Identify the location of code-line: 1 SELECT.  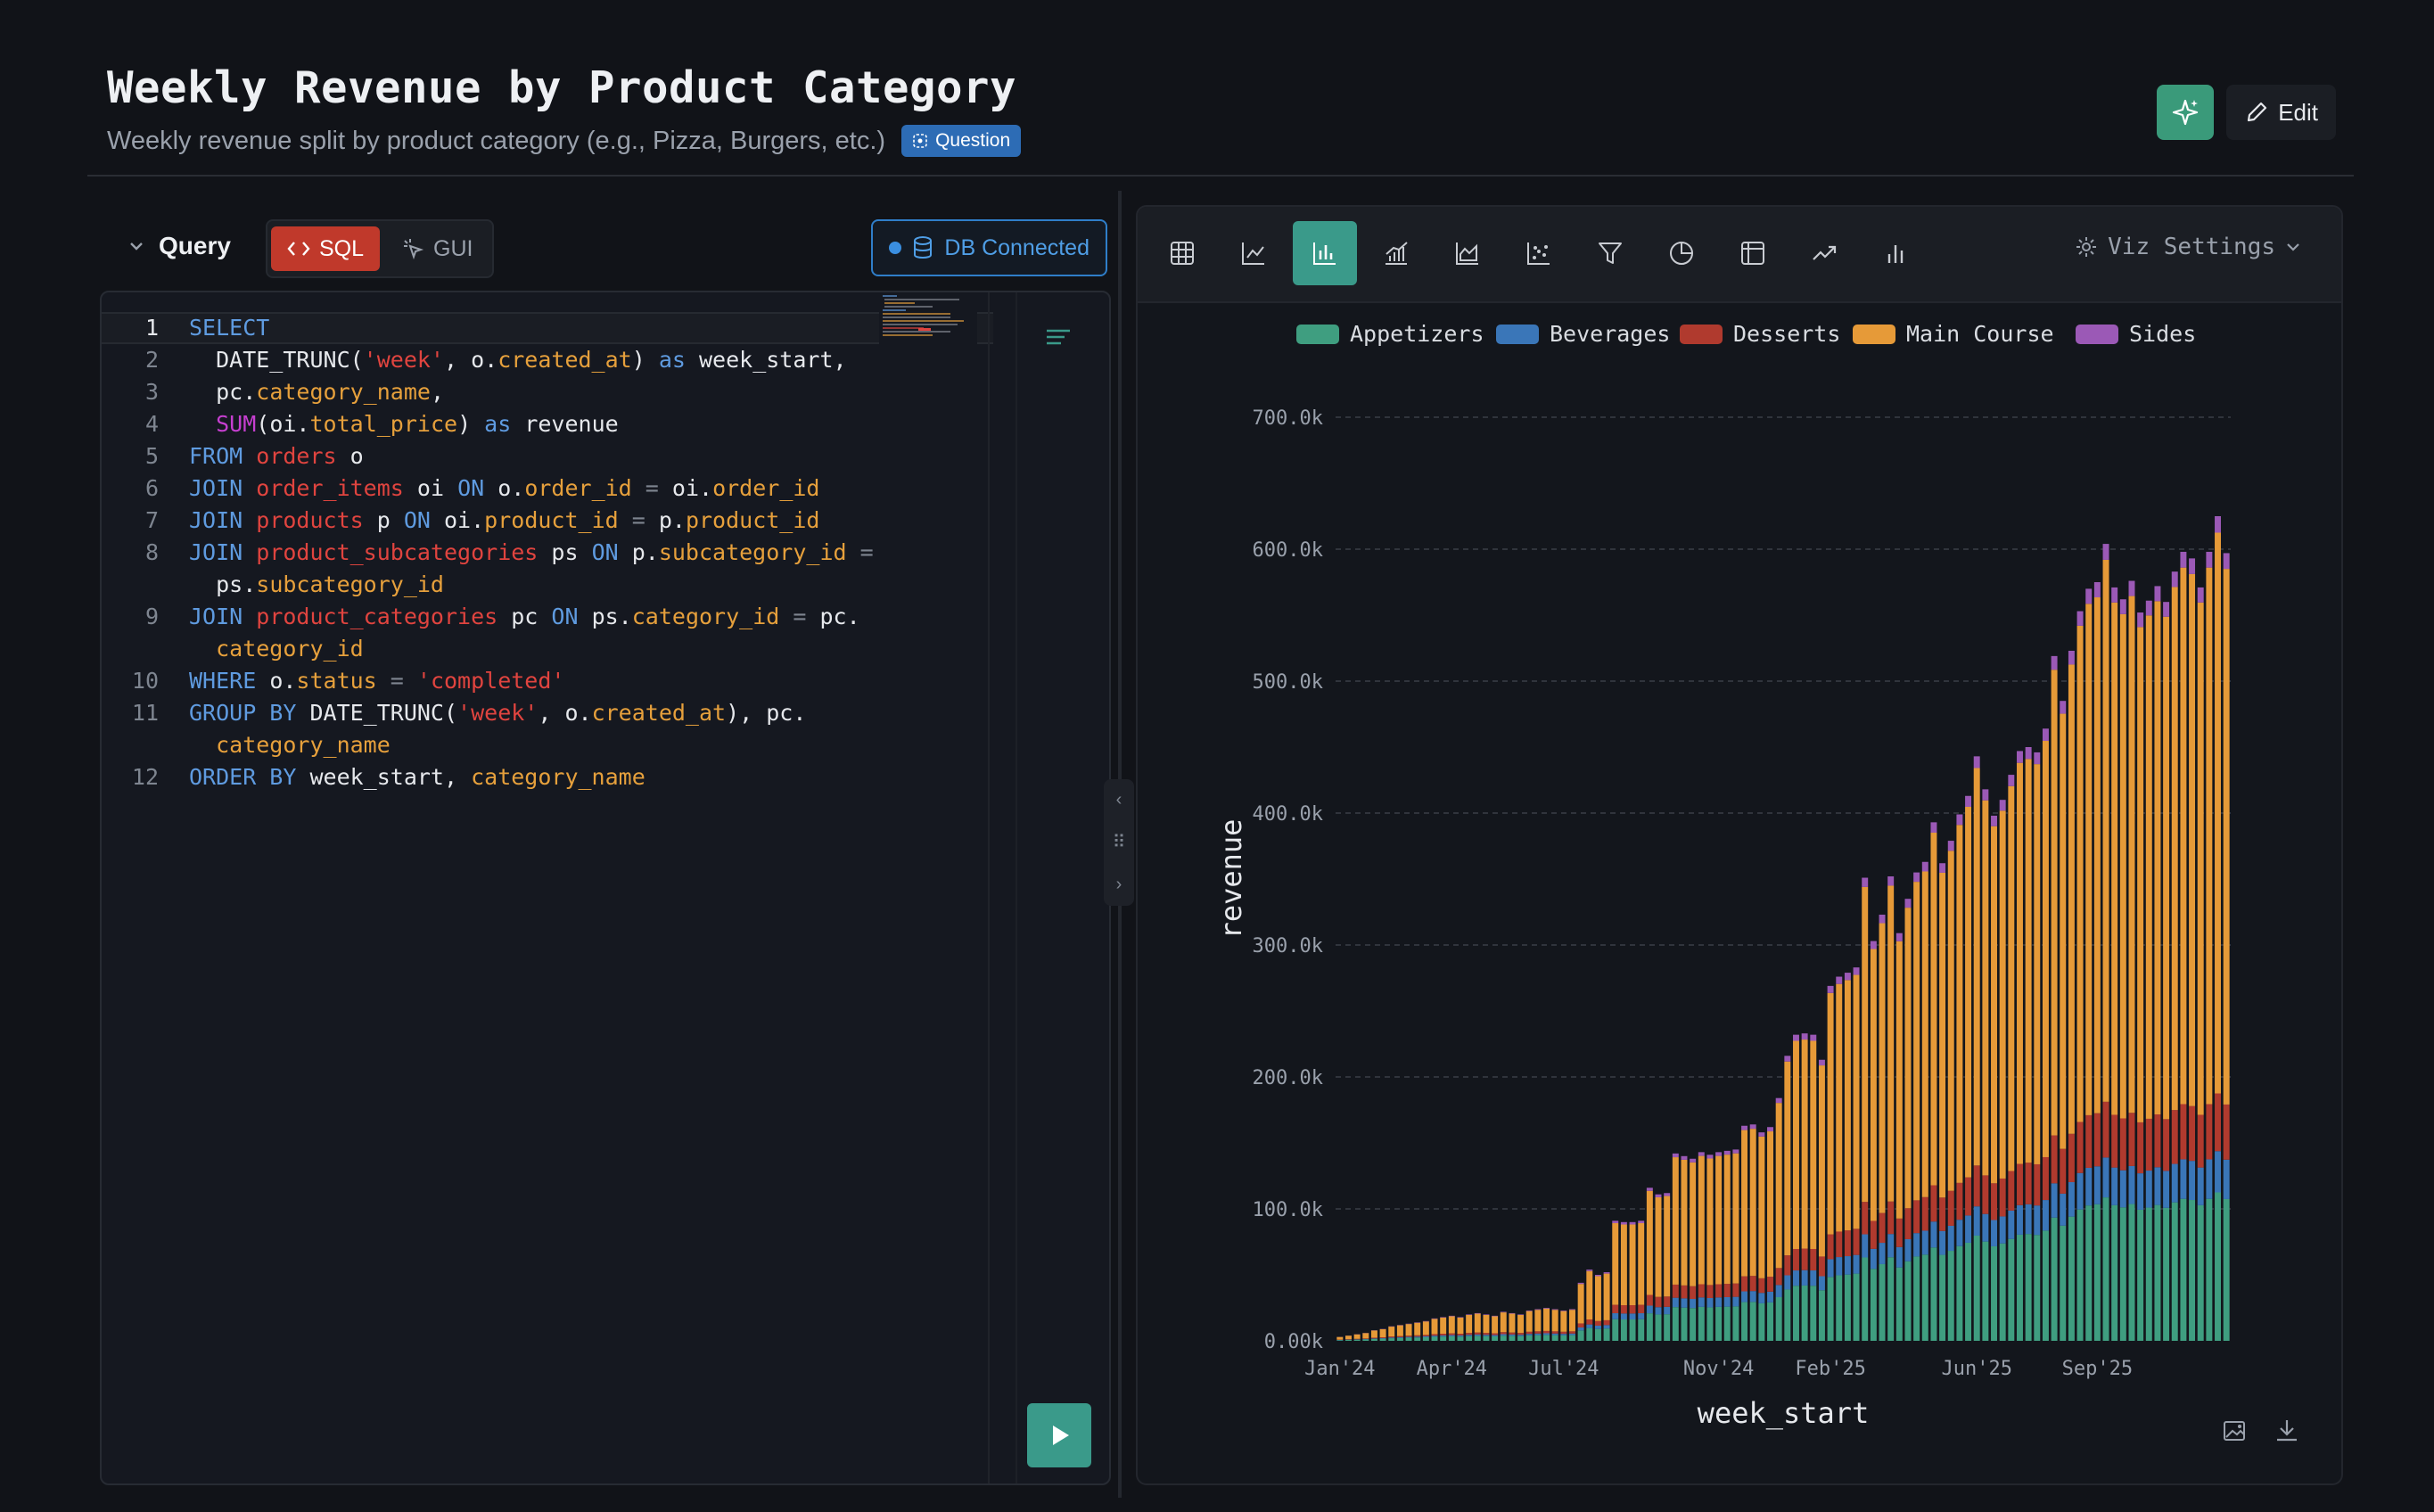
(547, 328).